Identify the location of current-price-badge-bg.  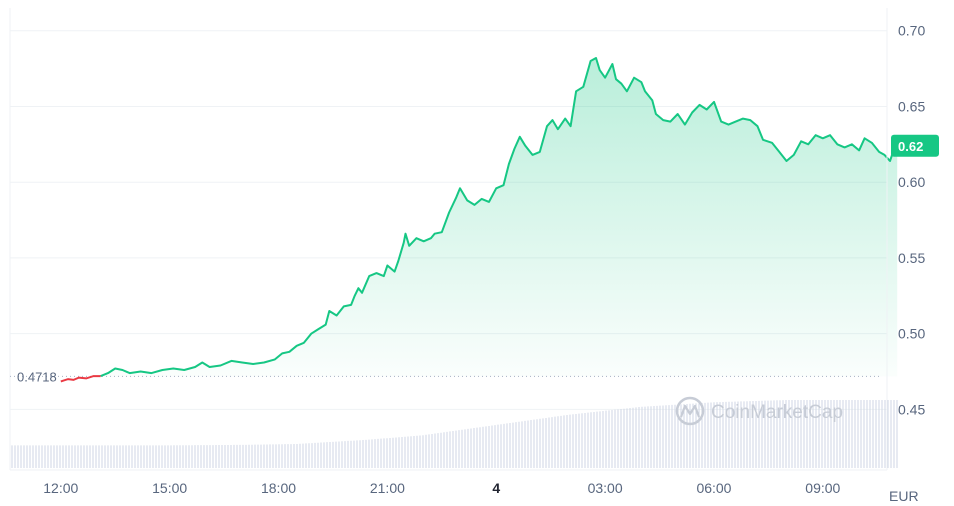
(915, 145).